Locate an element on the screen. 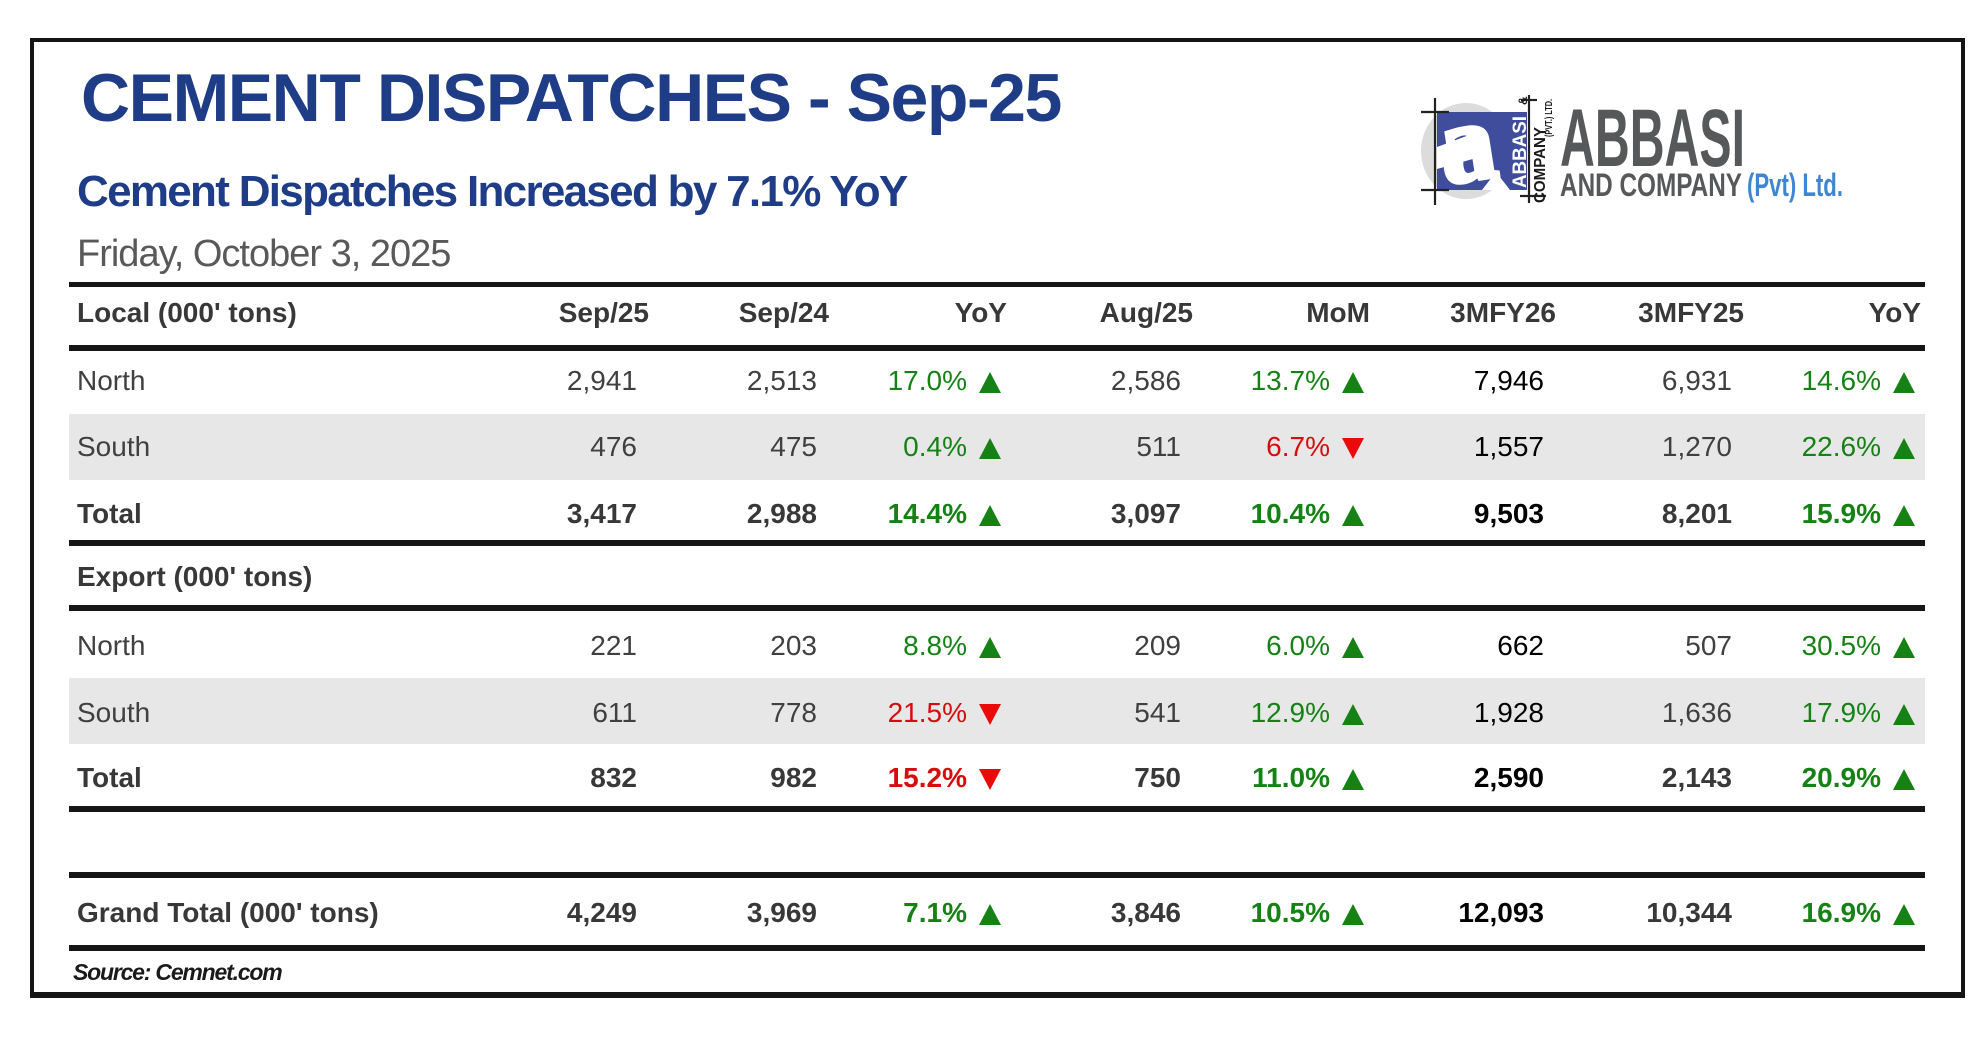 This screenshot has width=1986, height=1042. svg-text: (PVT.) LTD. is located at coordinates (1549, 118).